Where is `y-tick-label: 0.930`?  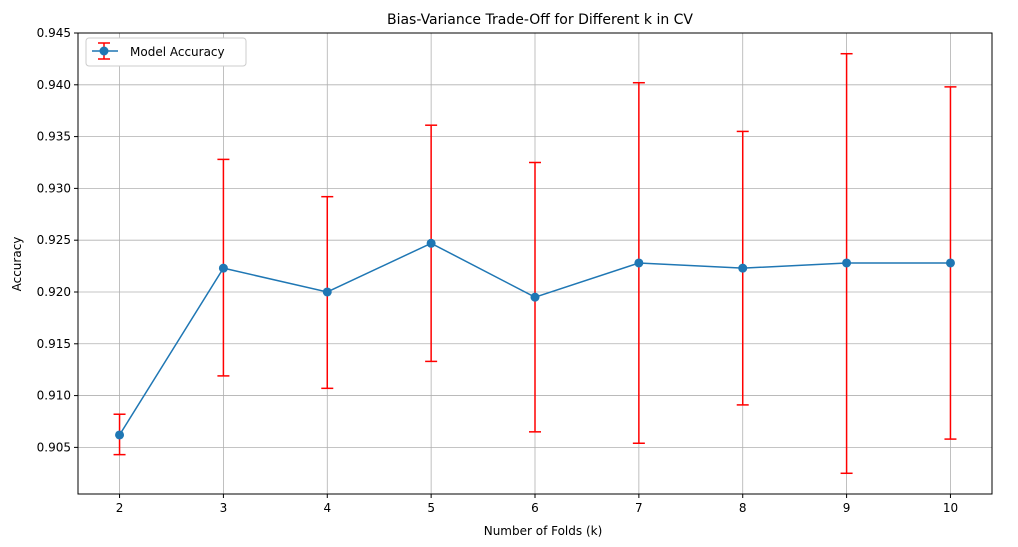
y-tick-label: 0.930 is located at coordinates (54, 188).